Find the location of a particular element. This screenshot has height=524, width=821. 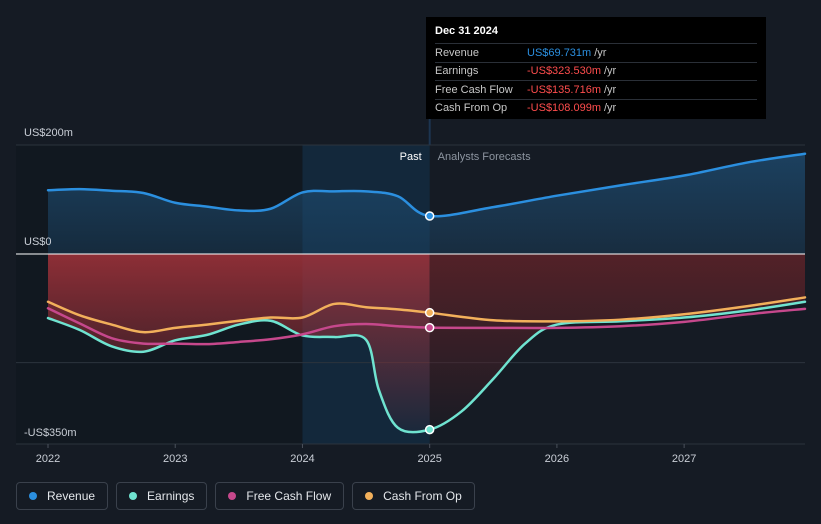

tooltip-label: Cash From Op is located at coordinates (471, 108).